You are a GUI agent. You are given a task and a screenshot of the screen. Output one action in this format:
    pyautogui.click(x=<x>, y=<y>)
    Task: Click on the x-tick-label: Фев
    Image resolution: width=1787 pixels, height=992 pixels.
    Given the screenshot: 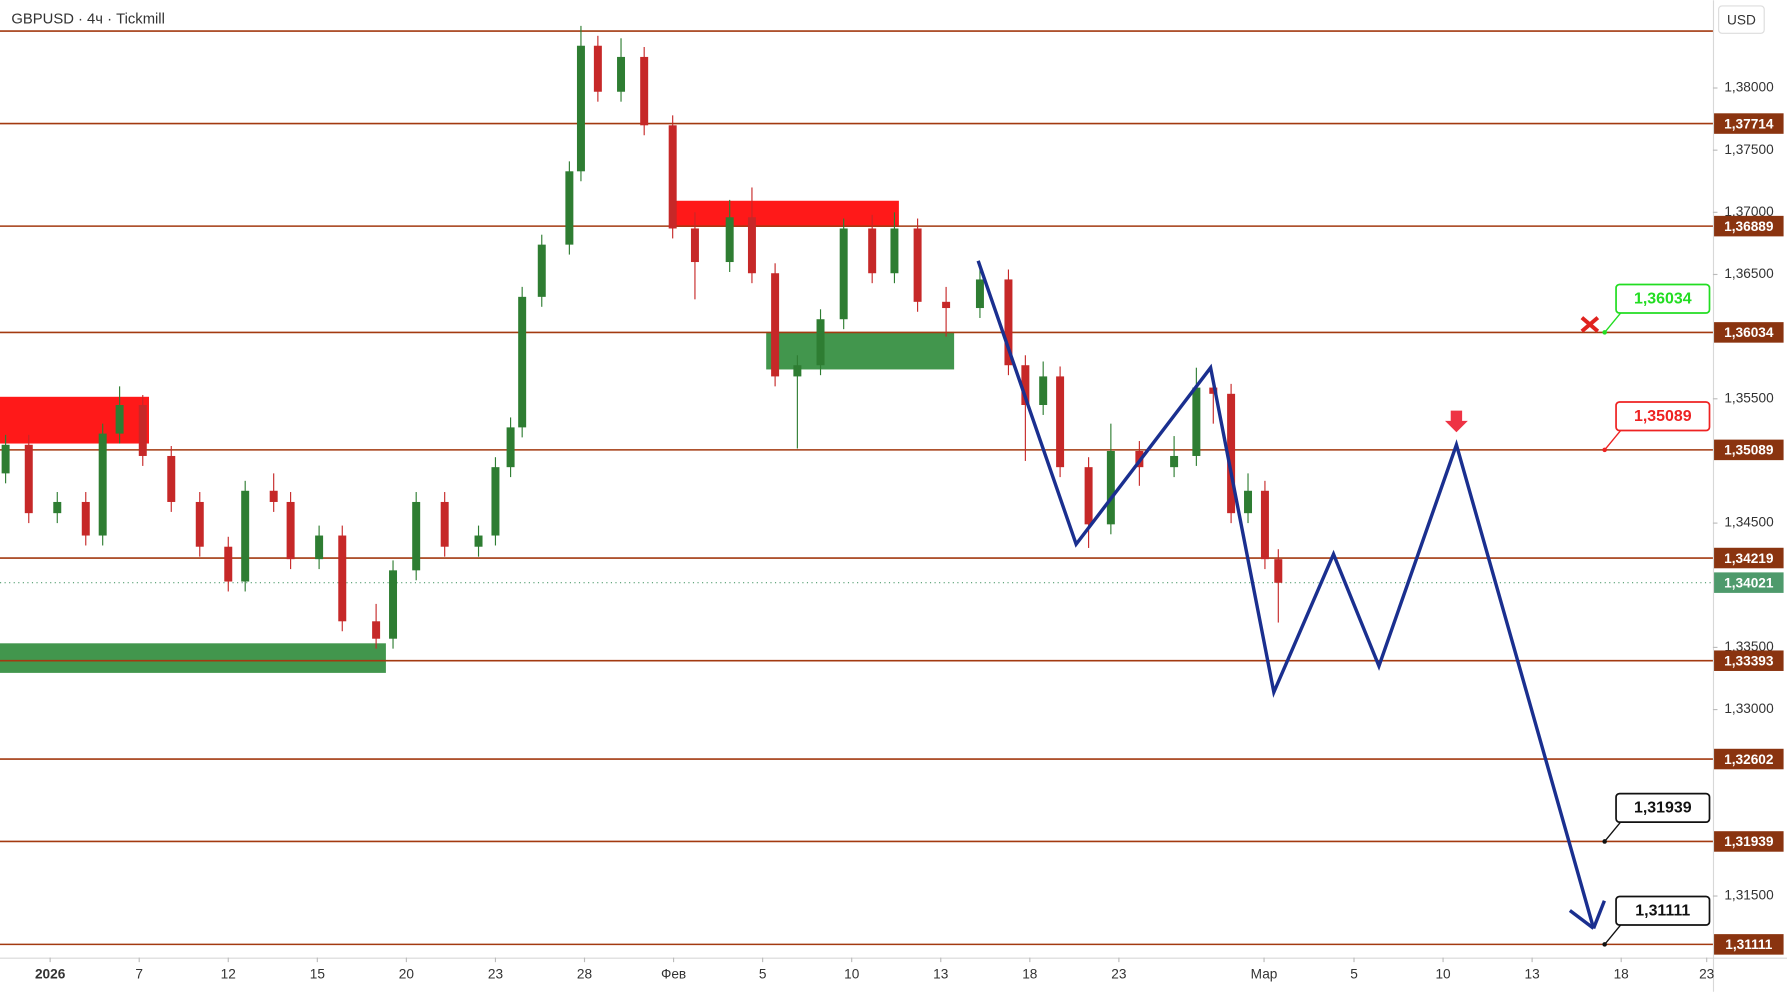 What is the action you would take?
    pyautogui.click(x=673, y=973)
    